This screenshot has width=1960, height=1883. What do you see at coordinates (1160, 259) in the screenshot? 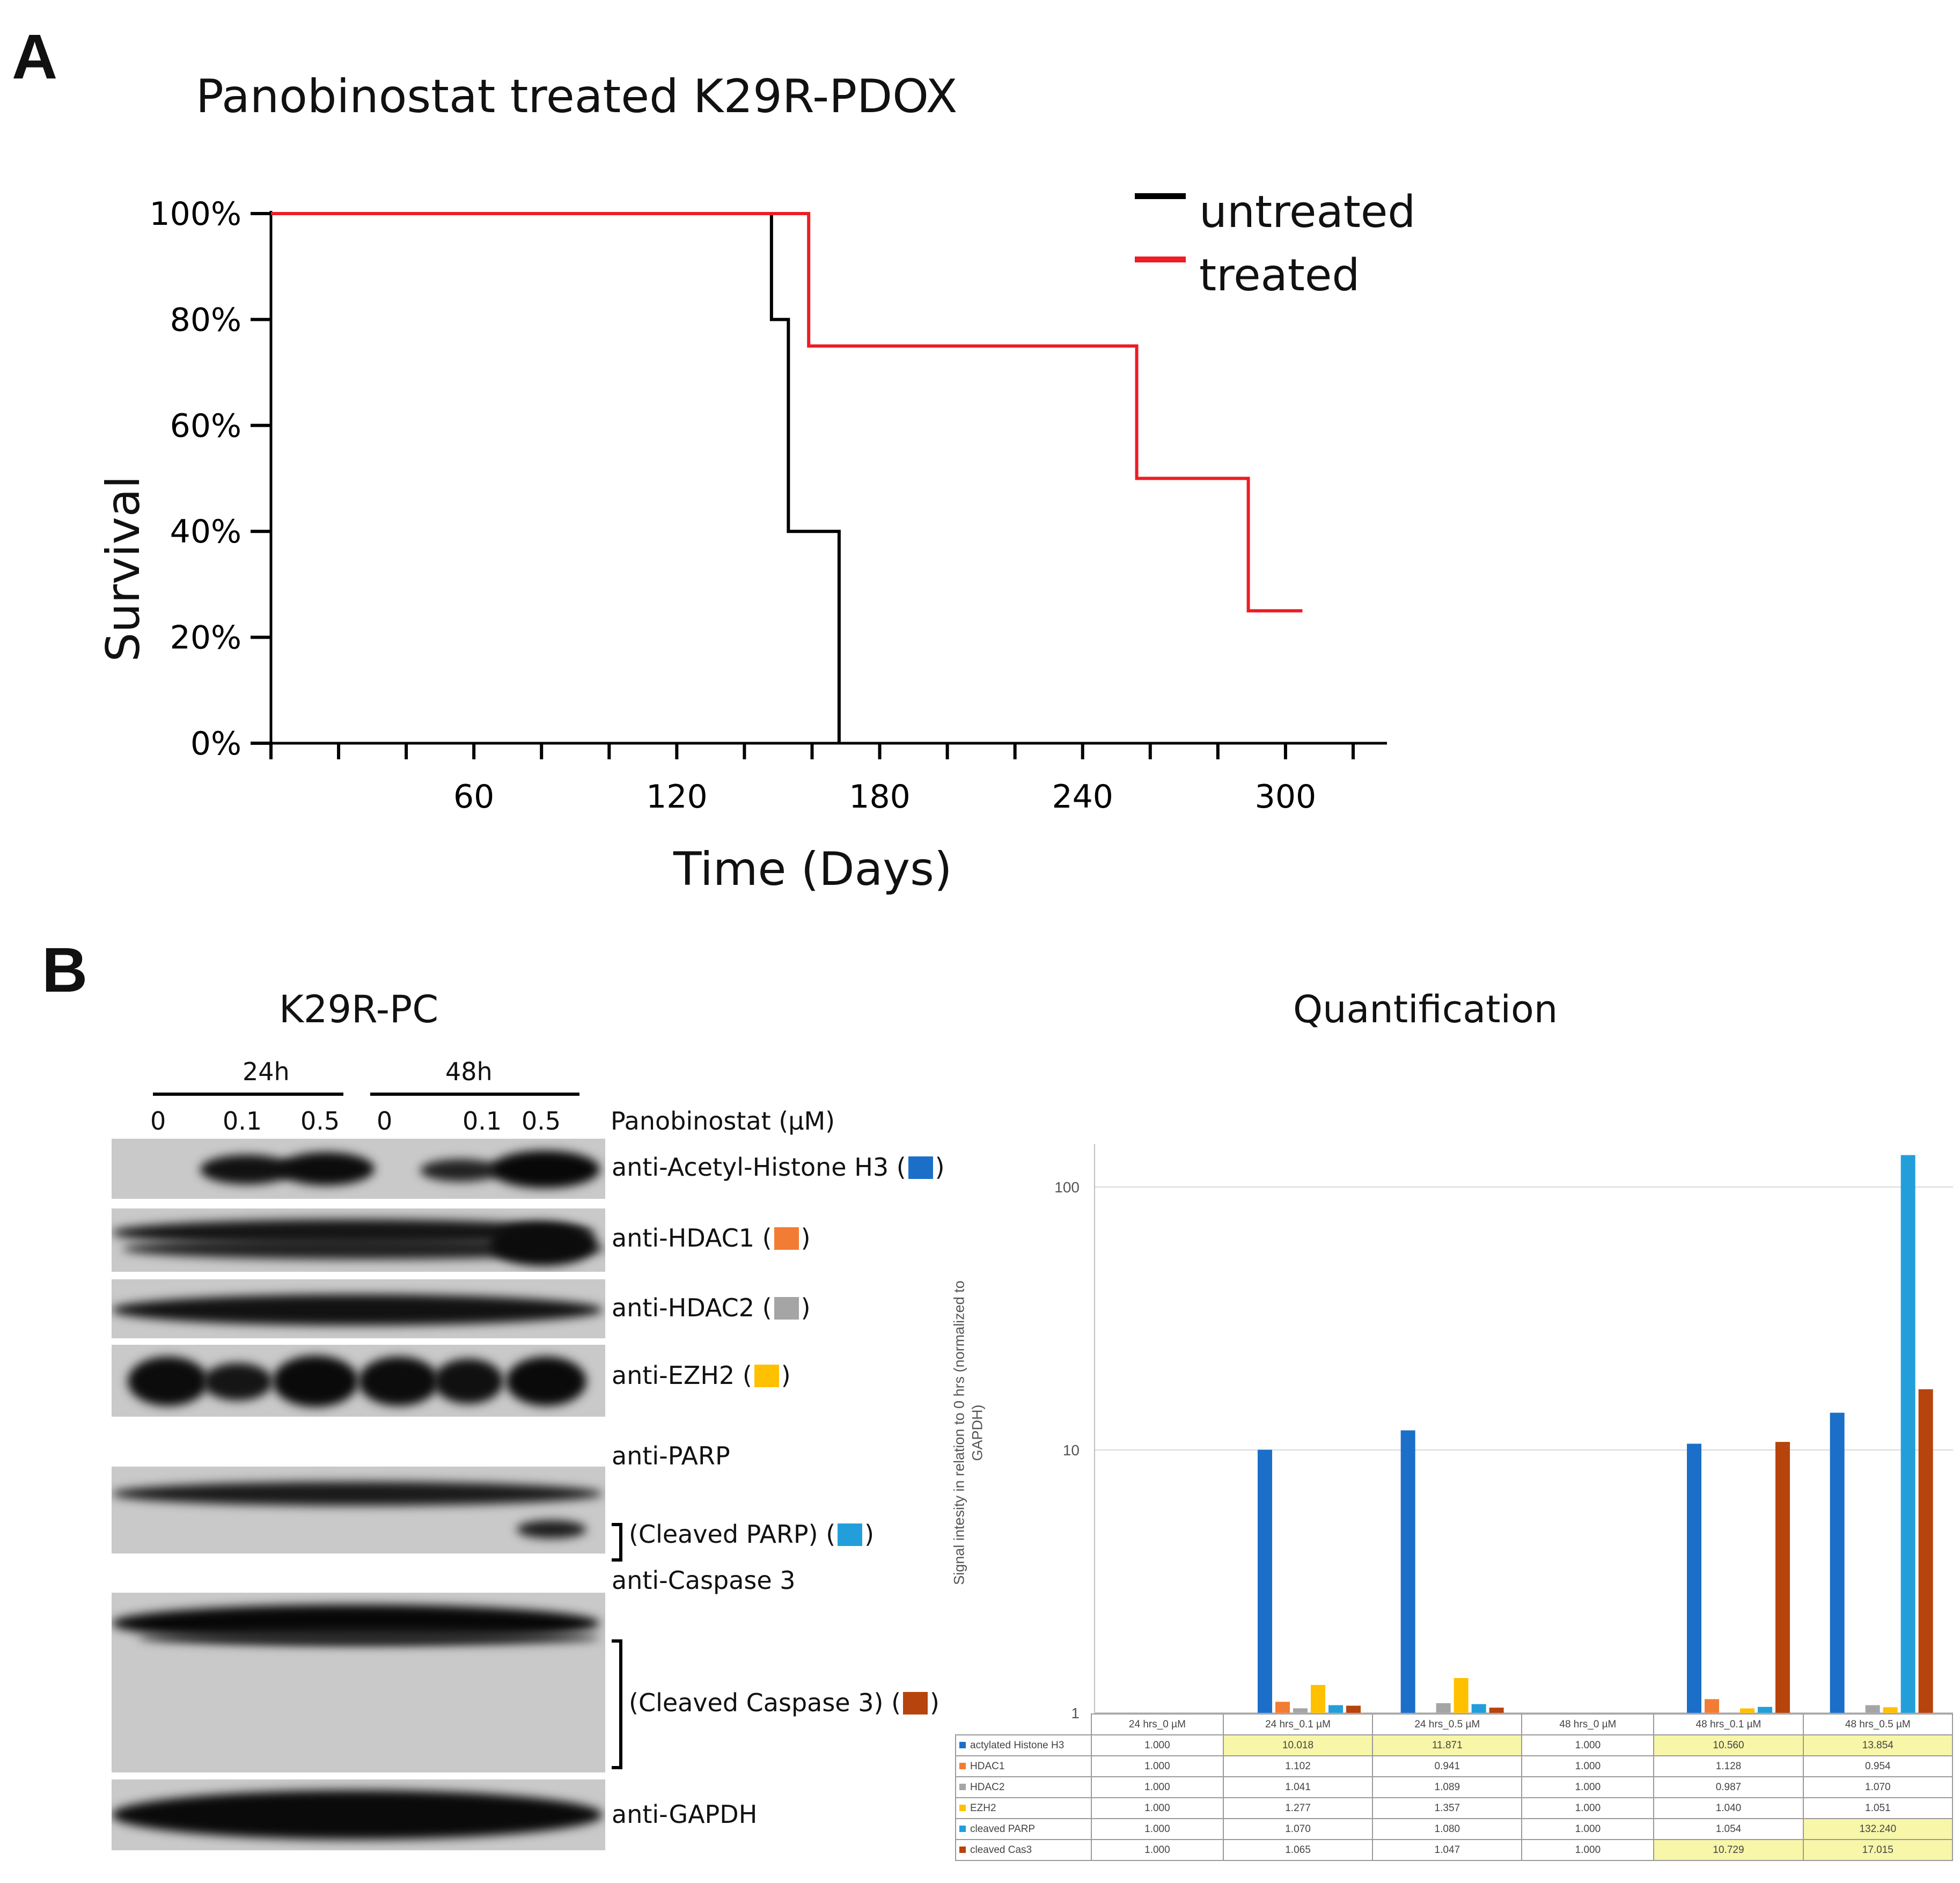
I see `legend-swatch-treated` at bounding box center [1160, 259].